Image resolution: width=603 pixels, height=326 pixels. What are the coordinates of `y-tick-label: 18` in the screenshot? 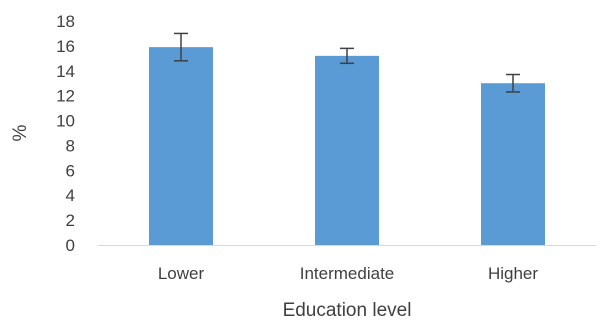 It's located at (65, 21).